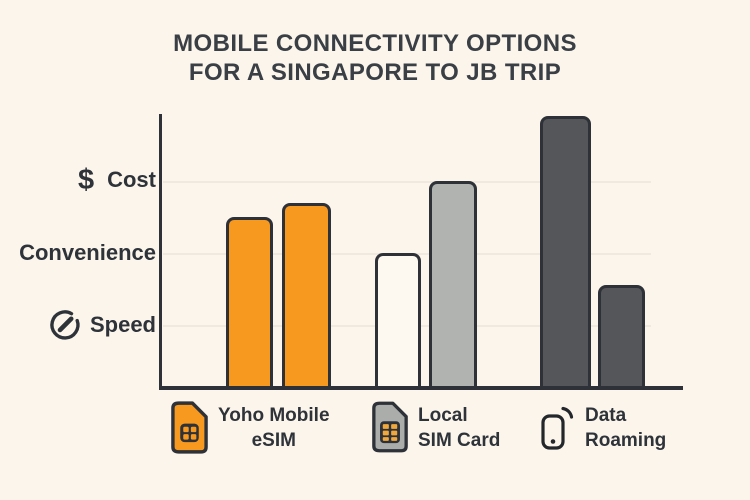 This screenshot has height=500, width=750. I want to click on chart-title-line1: MOBILE CONNECTIVITY OPTIONS, so click(375, 43).